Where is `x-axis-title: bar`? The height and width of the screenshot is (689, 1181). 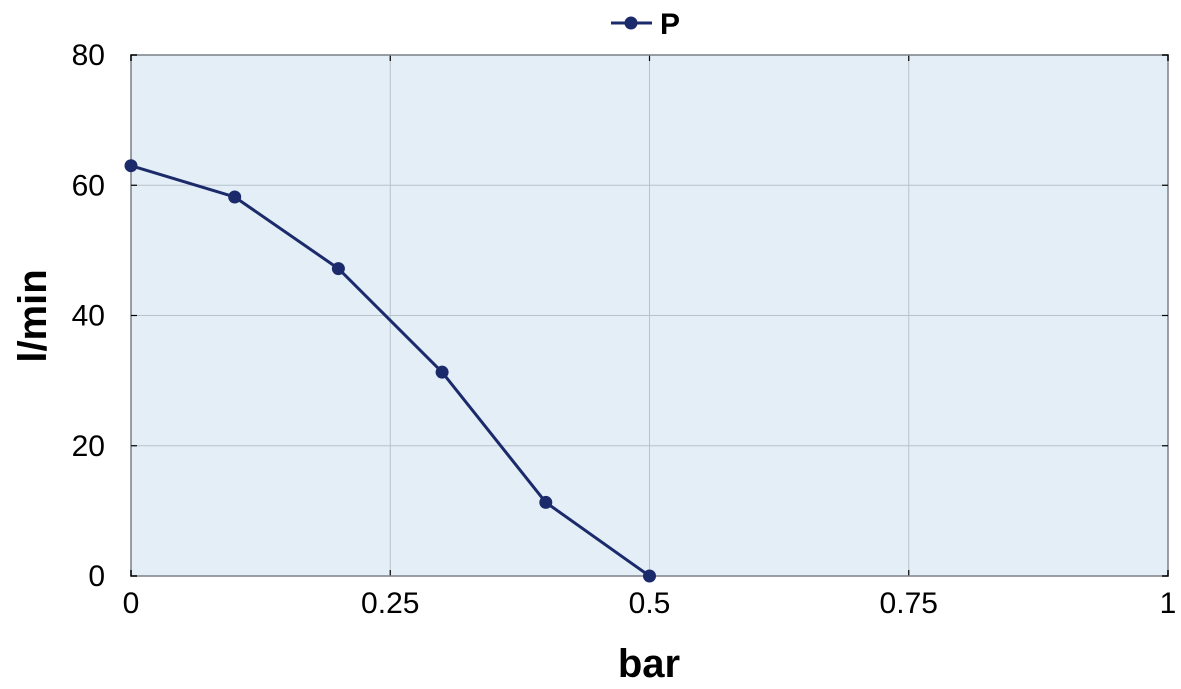
x-axis-title: bar is located at coordinates (649, 664).